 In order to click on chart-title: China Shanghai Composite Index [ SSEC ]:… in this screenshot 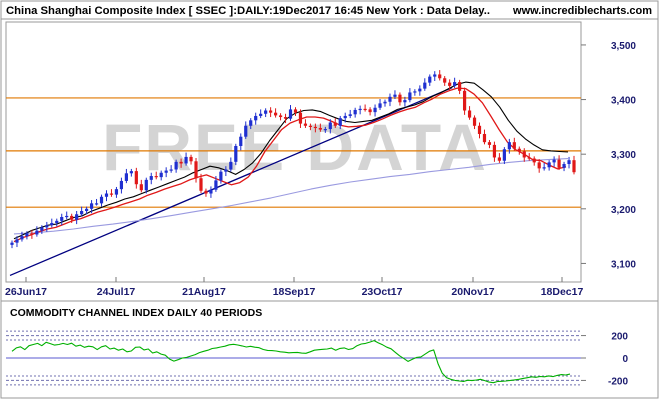, I will do `click(248, 11)`.